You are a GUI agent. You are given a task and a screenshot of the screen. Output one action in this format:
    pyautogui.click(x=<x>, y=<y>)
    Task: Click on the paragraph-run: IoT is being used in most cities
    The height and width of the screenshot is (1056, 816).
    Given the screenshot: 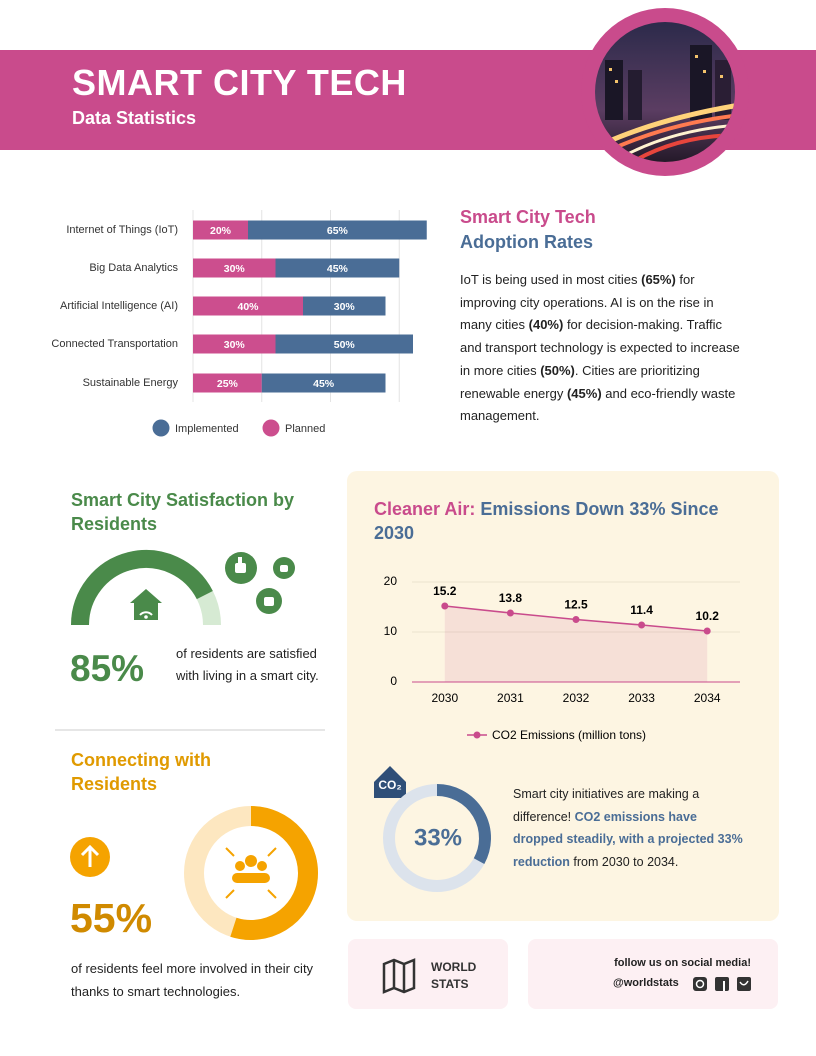 What is the action you would take?
    pyautogui.click(x=551, y=279)
    